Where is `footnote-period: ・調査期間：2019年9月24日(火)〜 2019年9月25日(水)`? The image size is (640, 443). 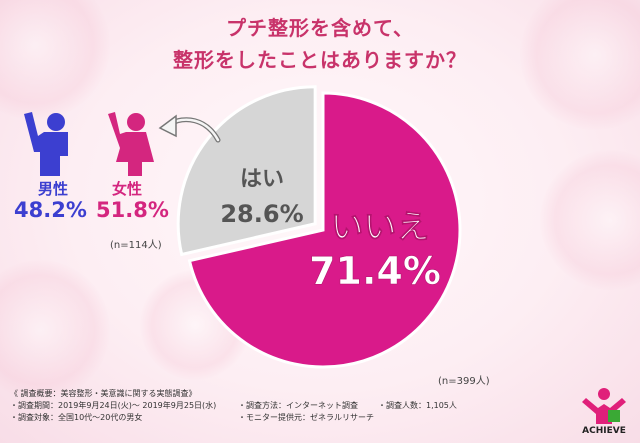 footnote-period: ・調査期間：2019年9月24日(火)〜 2019年9月25日(水) is located at coordinates (113, 405).